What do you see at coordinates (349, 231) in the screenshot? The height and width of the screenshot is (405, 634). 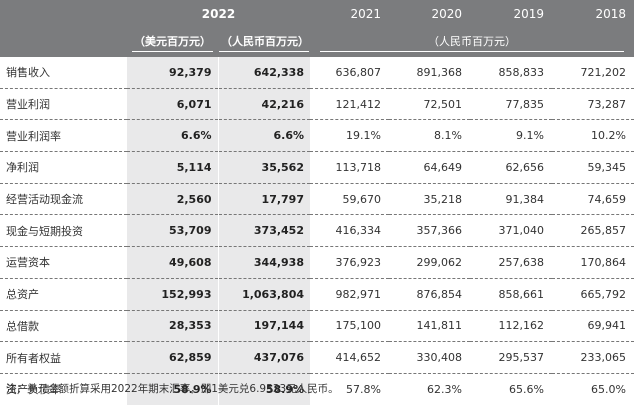 I see `cell-2021: 416,334` at bounding box center [349, 231].